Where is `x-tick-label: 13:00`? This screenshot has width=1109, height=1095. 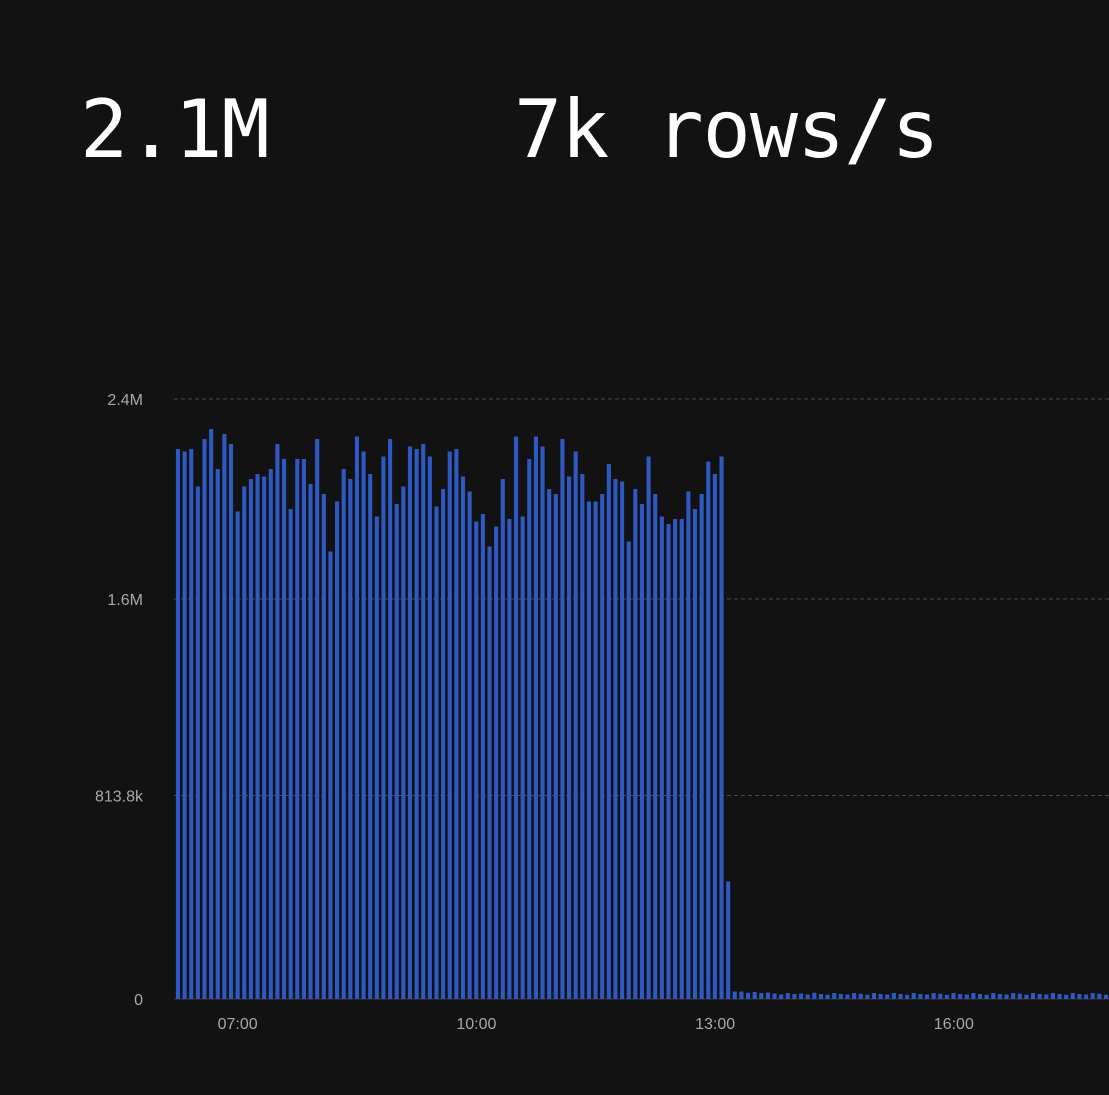 x-tick-label: 13:00 is located at coordinates (715, 1024).